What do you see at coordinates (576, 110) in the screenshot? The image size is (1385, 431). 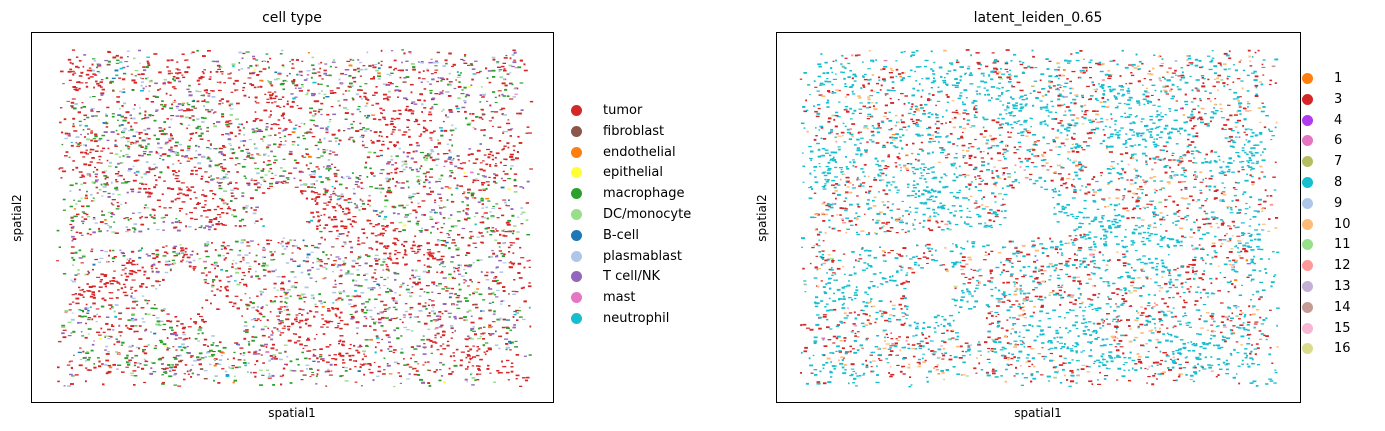 I see `legend-marker` at bounding box center [576, 110].